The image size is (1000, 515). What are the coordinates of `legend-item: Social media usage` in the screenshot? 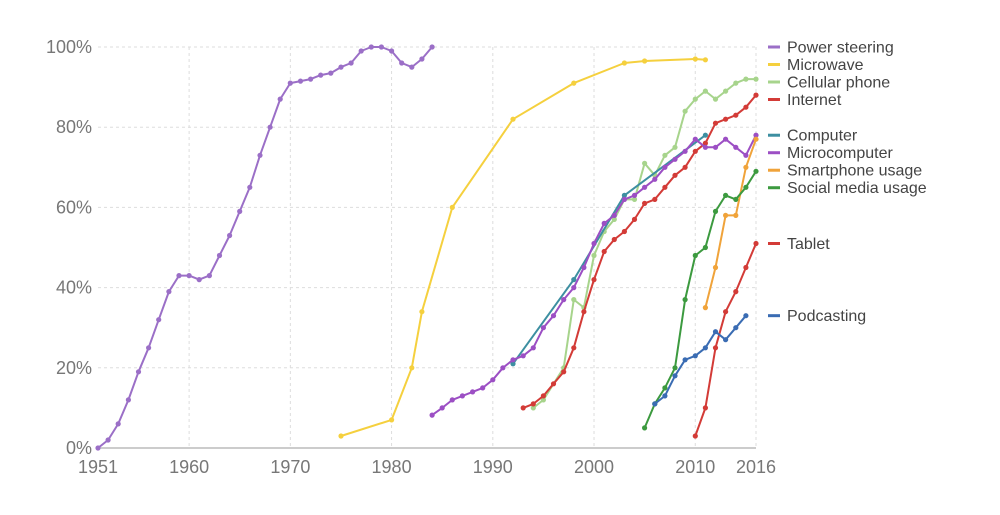 It's located at (847, 188).